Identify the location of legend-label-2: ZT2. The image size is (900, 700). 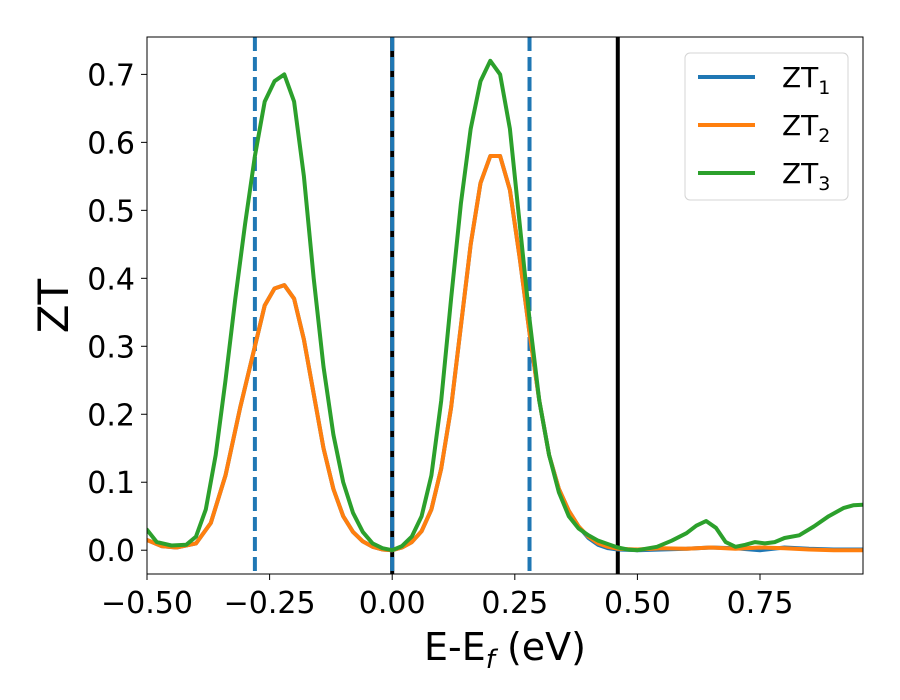
(806, 128).